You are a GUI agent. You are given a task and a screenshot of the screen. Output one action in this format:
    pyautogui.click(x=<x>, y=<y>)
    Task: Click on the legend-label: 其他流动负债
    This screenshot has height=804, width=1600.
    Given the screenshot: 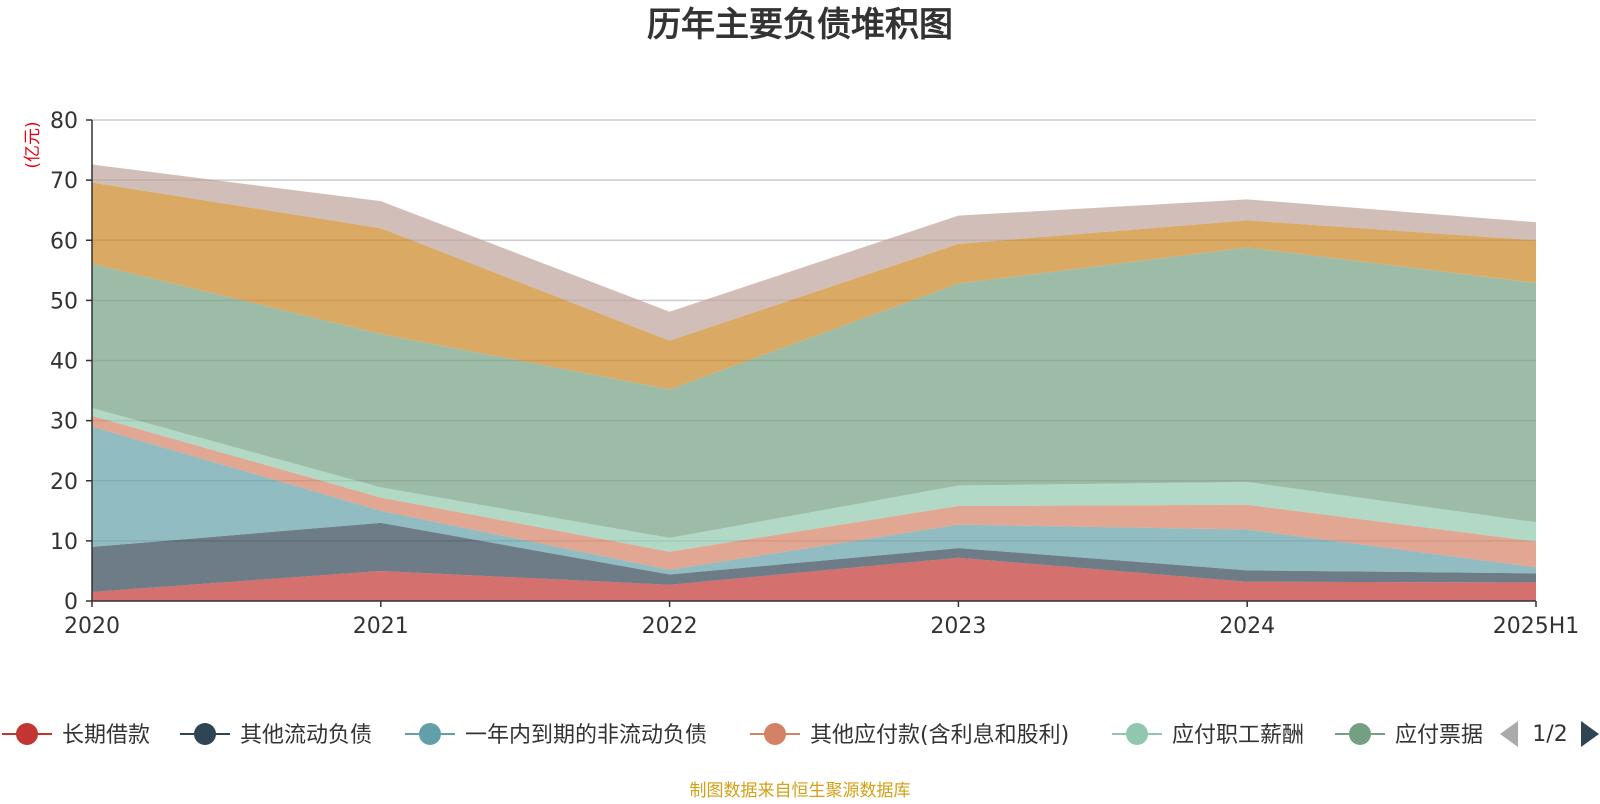 What is the action you would take?
    pyautogui.click(x=306, y=735)
    